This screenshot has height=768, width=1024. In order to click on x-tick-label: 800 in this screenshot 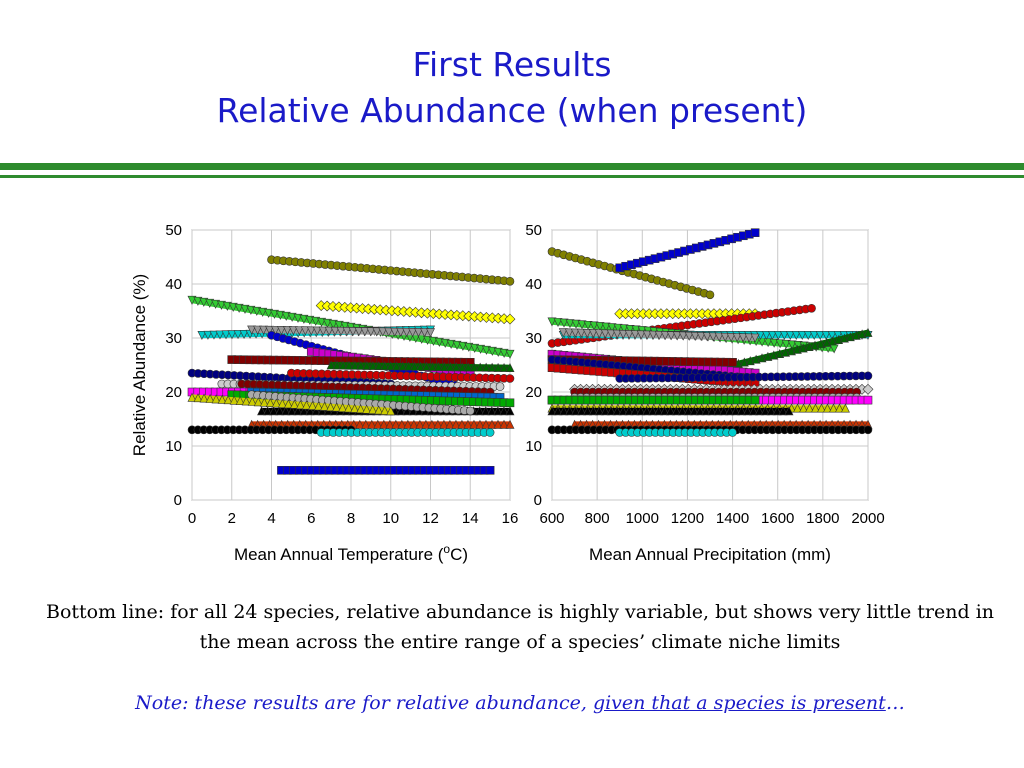, I will do `click(597, 518)`.